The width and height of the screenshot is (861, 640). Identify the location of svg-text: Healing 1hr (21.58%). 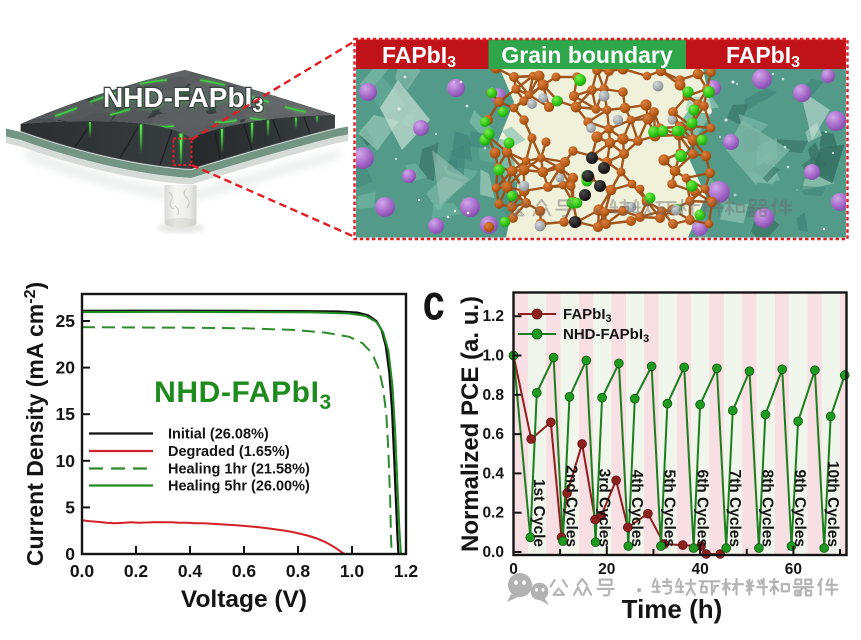
(239, 470).